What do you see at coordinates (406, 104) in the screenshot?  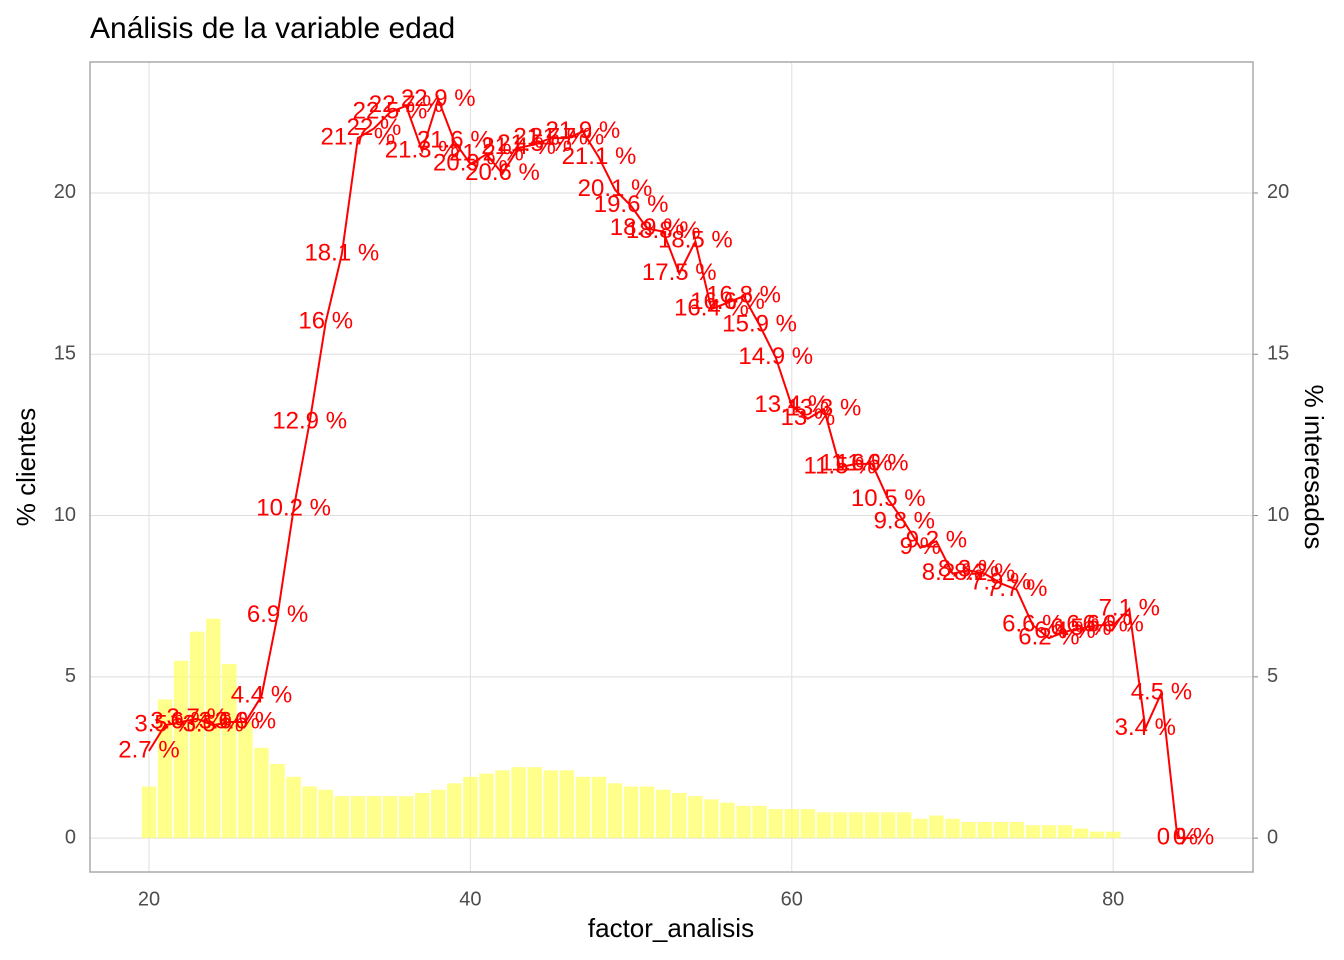 I see `data-label: 22.7 %` at bounding box center [406, 104].